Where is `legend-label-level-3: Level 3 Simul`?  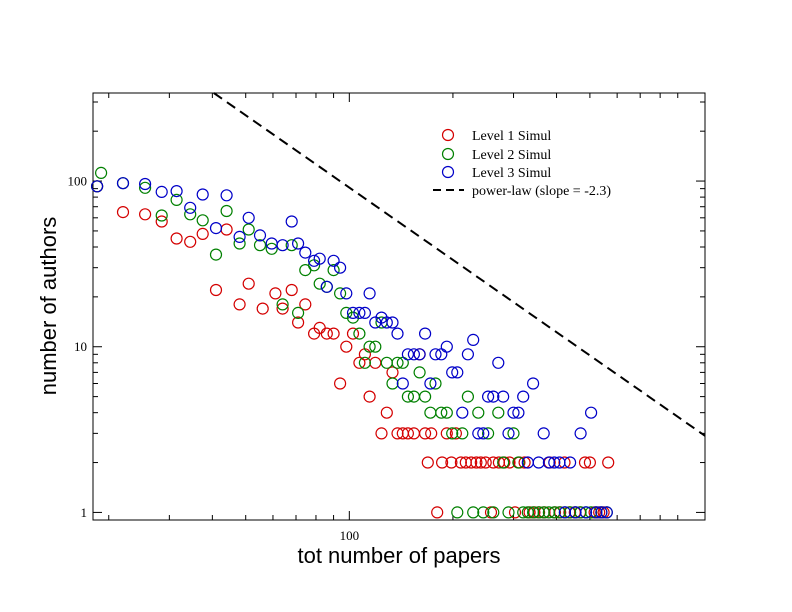 legend-label-level-3: Level 3 Simul is located at coordinates (511, 173).